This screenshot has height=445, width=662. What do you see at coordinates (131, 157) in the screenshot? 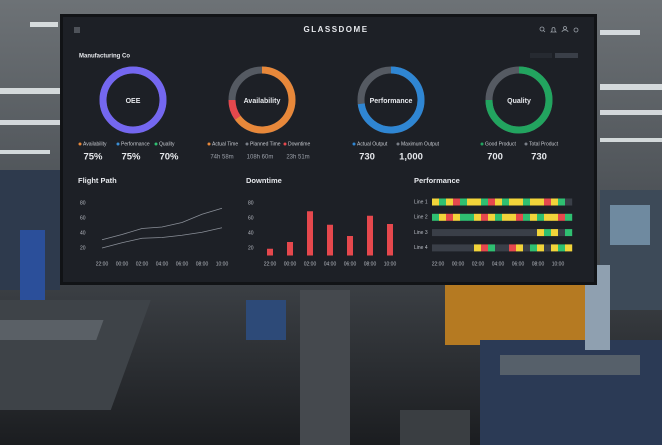
I see `legend-value: 75%` at bounding box center [131, 157].